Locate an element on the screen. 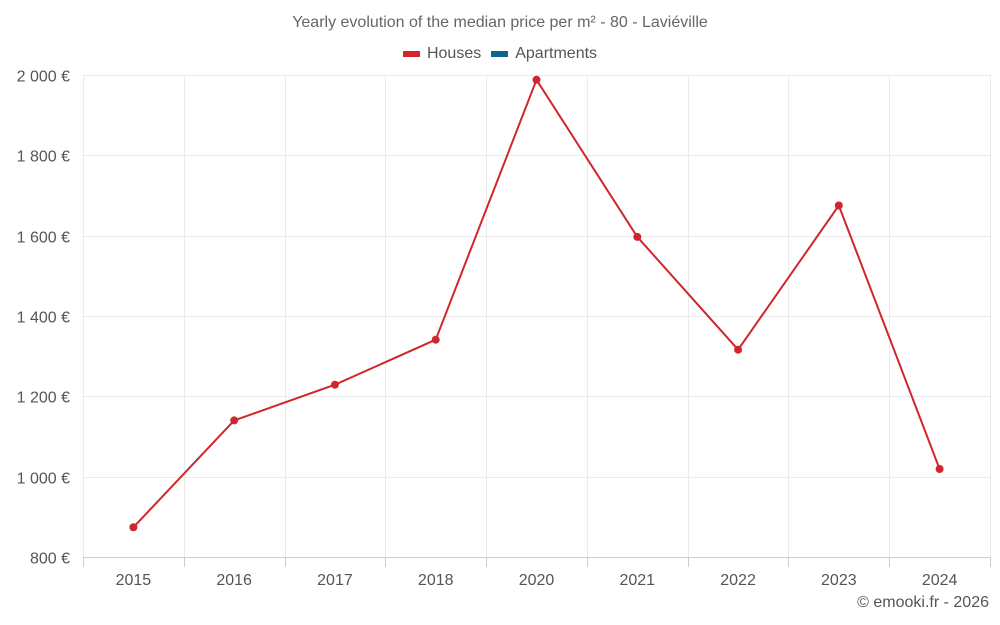 The image size is (1000, 625). x-tick-label: 2020 is located at coordinates (537, 580).